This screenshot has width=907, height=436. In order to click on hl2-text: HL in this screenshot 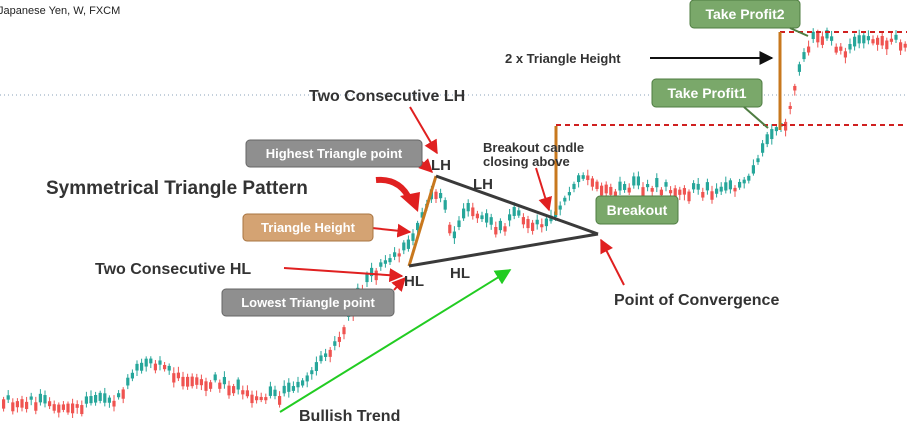, I will do `click(460, 273)`.